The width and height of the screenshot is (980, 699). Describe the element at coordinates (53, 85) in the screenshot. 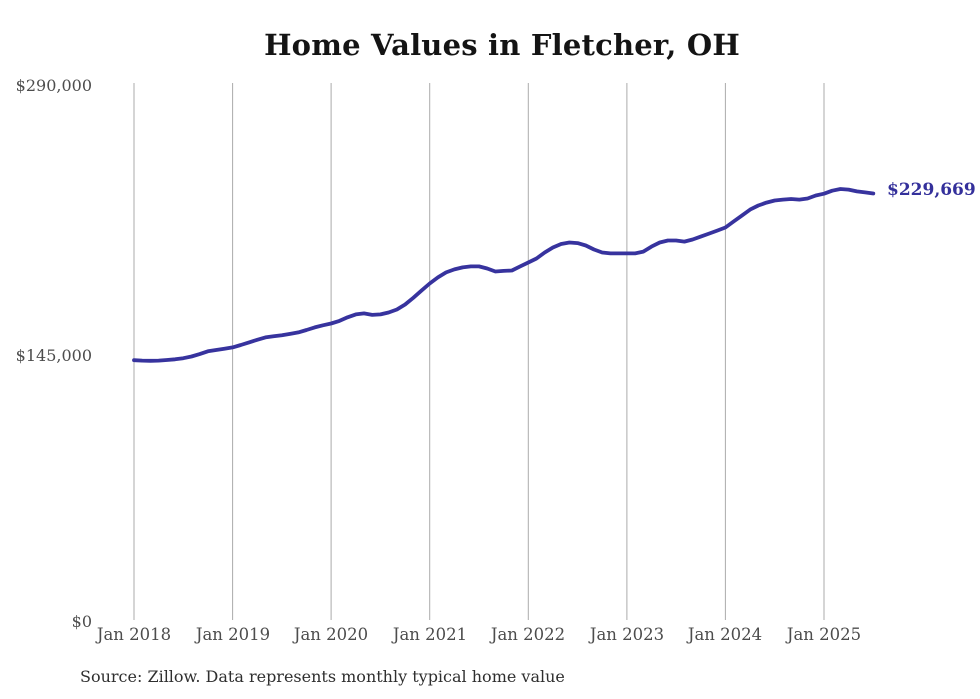

I see `y-axis-tick-label-top: $290,000` at that location.